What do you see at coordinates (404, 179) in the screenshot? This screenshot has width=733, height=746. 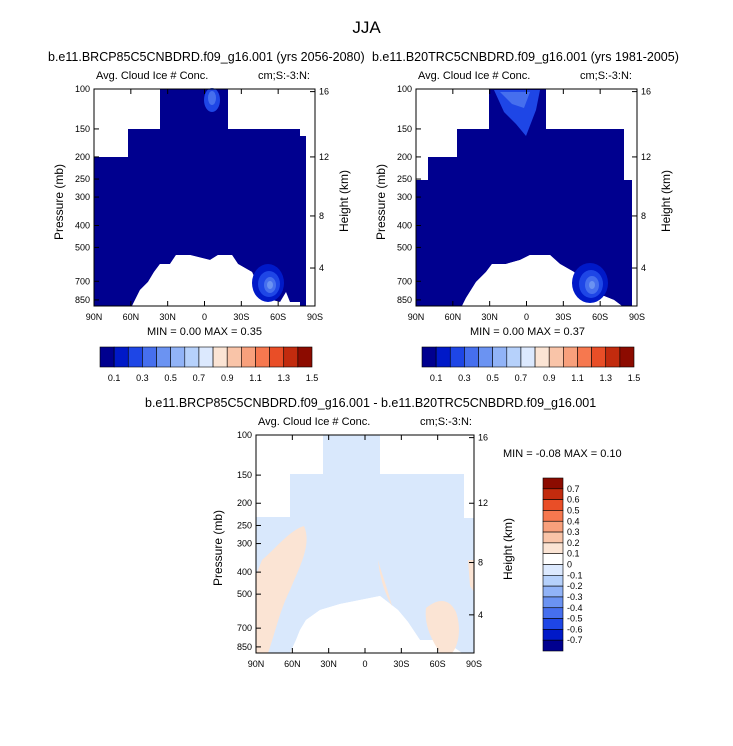 I see `y-tick-label: 250` at bounding box center [404, 179].